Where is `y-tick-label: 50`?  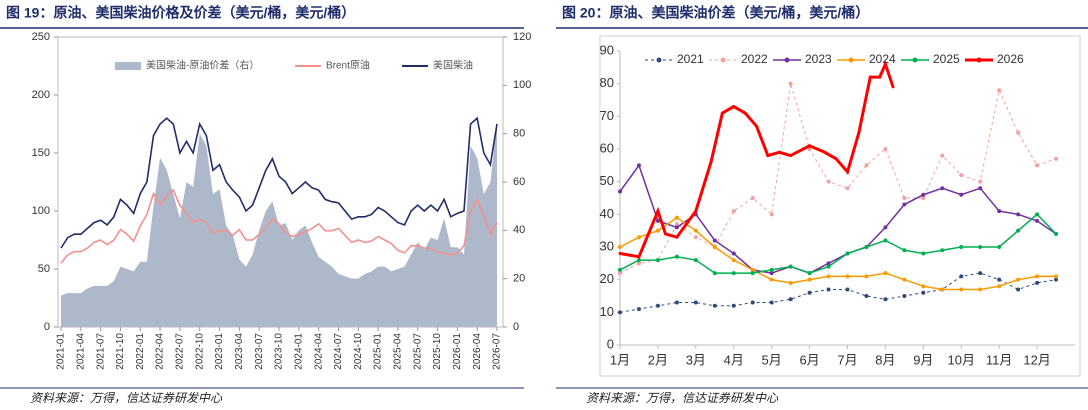
y-tick-label: 50 is located at coordinates (44, 269).